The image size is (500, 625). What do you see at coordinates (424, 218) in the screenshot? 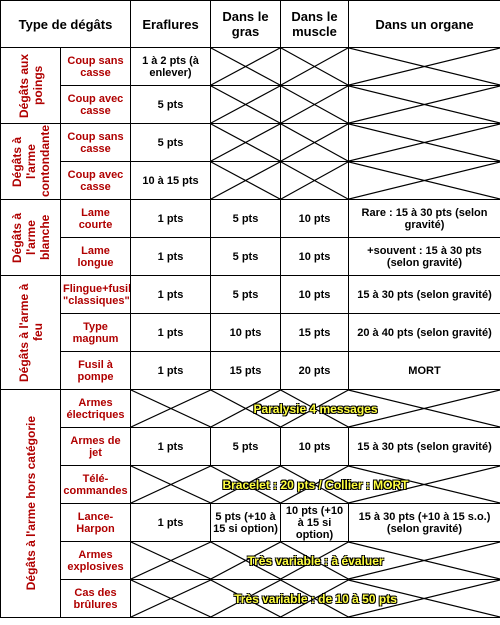
I see `value-cell: Rare : 15 à 30 pts (selon gravité)` at bounding box center [424, 218].